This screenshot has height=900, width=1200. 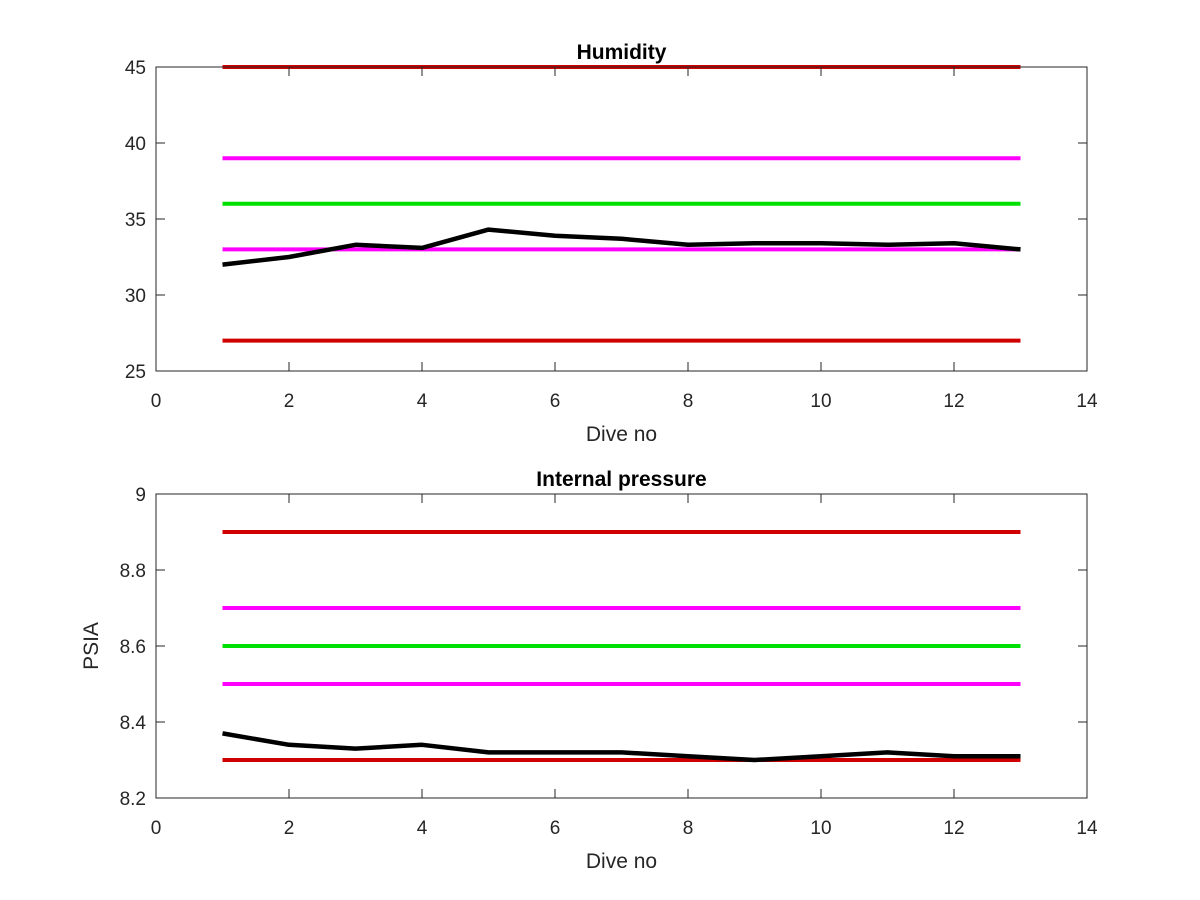 What do you see at coordinates (953, 401) in the screenshot?
I see `humidity-x-tick-label: 12` at bounding box center [953, 401].